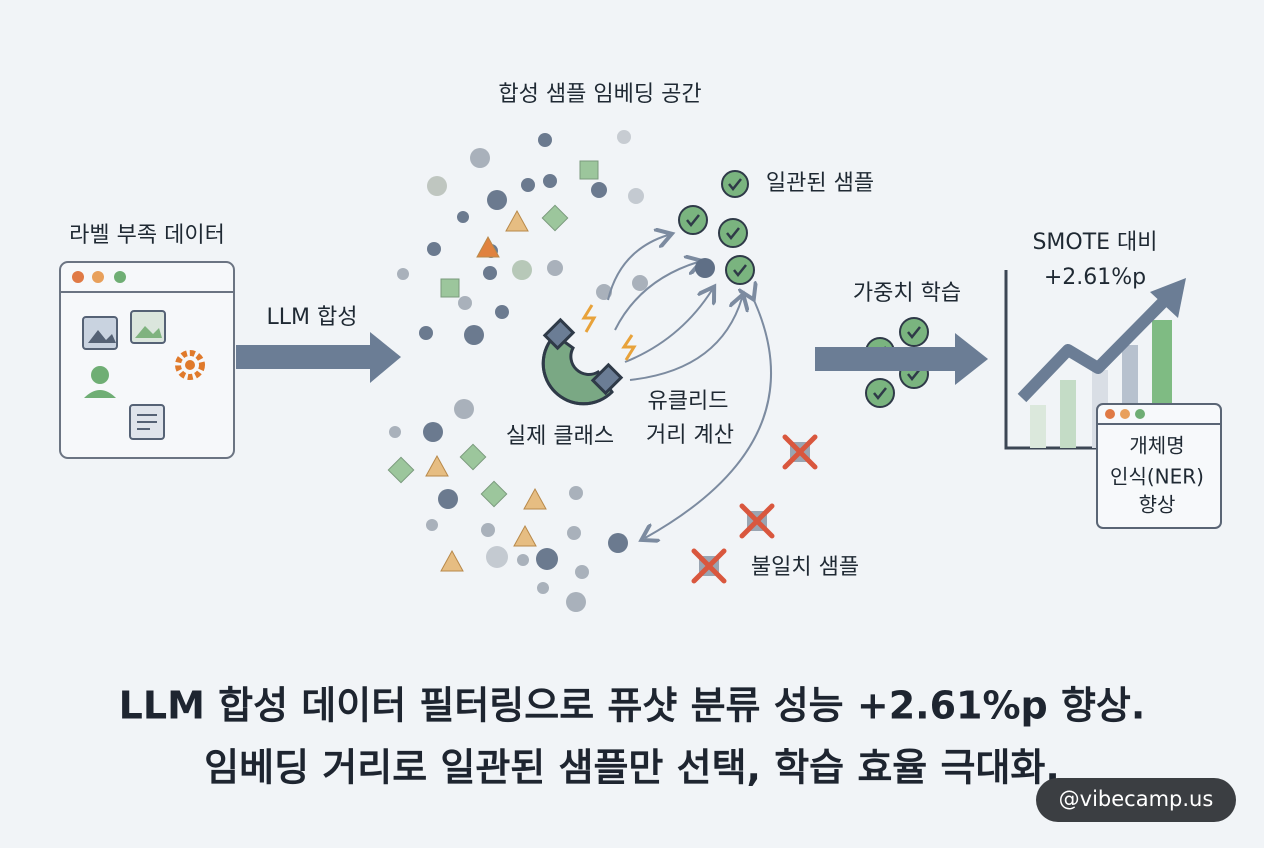  What do you see at coordinates (689, 386) in the screenshot?
I see `attraction-arrows` at bounding box center [689, 386].